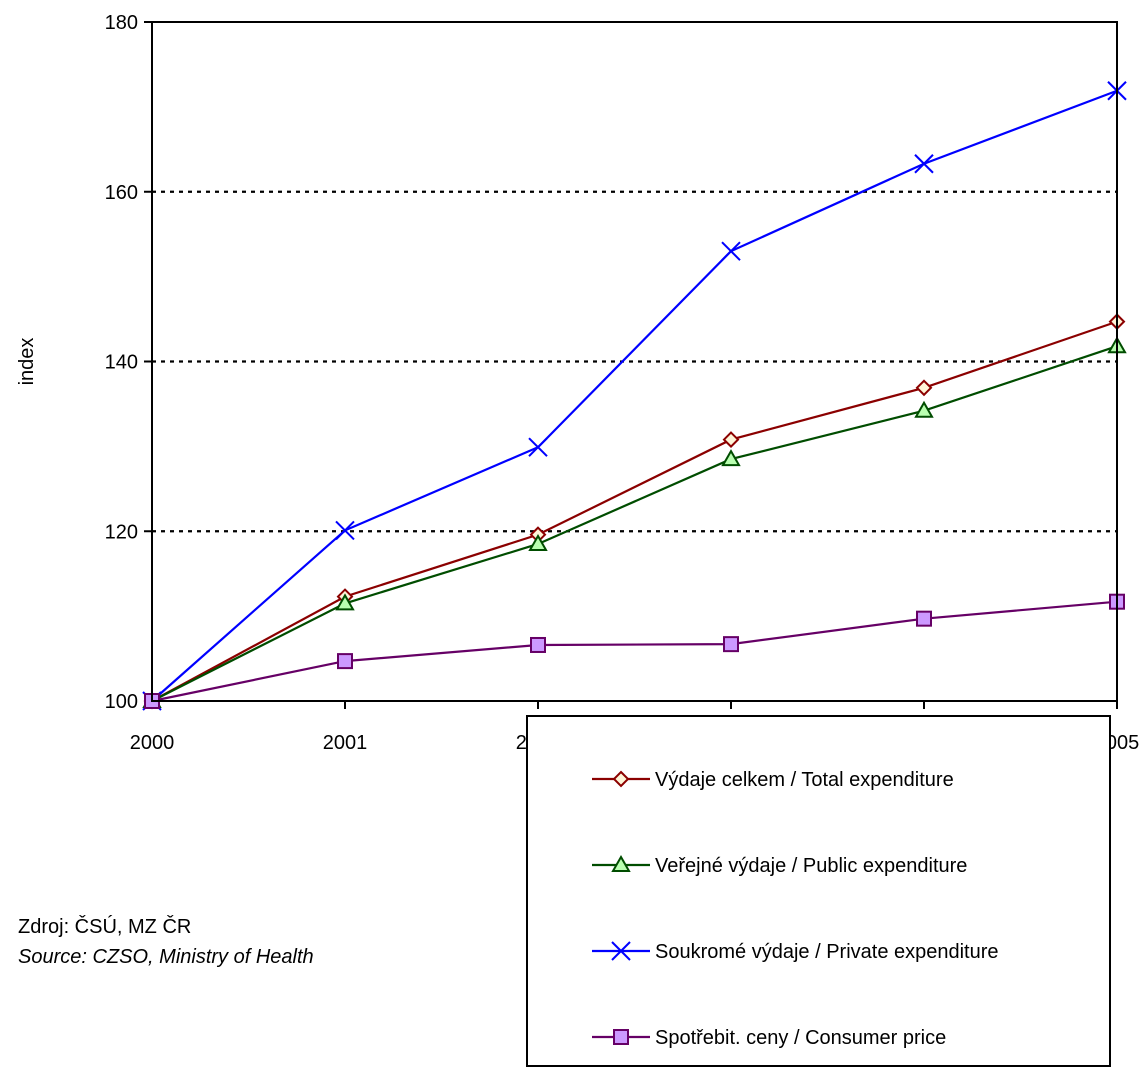 This screenshot has width=1146, height=1072. Describe the element at coordinates (166, 957) in the screenshot. I see `source-english: Source: CZSO, Ministry of Health` at that location.